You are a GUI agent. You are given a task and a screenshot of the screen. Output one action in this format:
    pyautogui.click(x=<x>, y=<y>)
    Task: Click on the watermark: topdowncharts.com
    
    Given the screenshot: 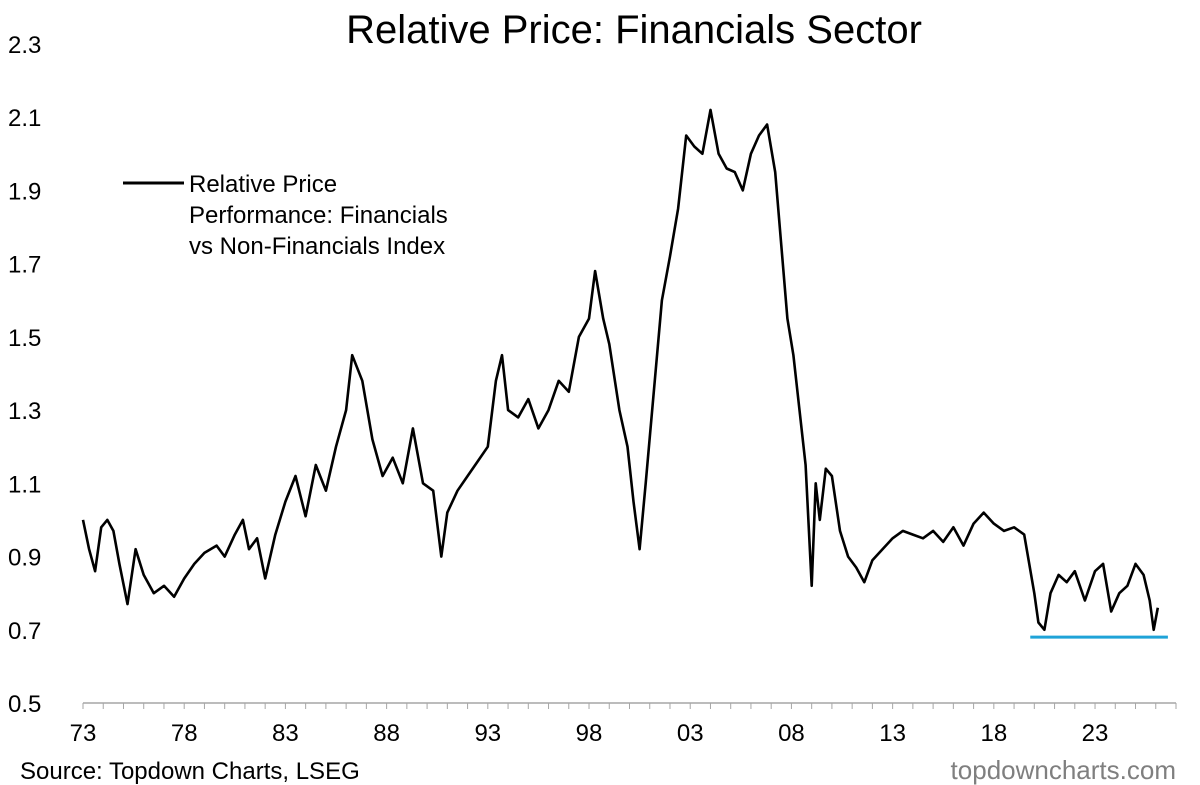 What is the action you would take?
    pyautogui.click(x=1063, y=770)
    